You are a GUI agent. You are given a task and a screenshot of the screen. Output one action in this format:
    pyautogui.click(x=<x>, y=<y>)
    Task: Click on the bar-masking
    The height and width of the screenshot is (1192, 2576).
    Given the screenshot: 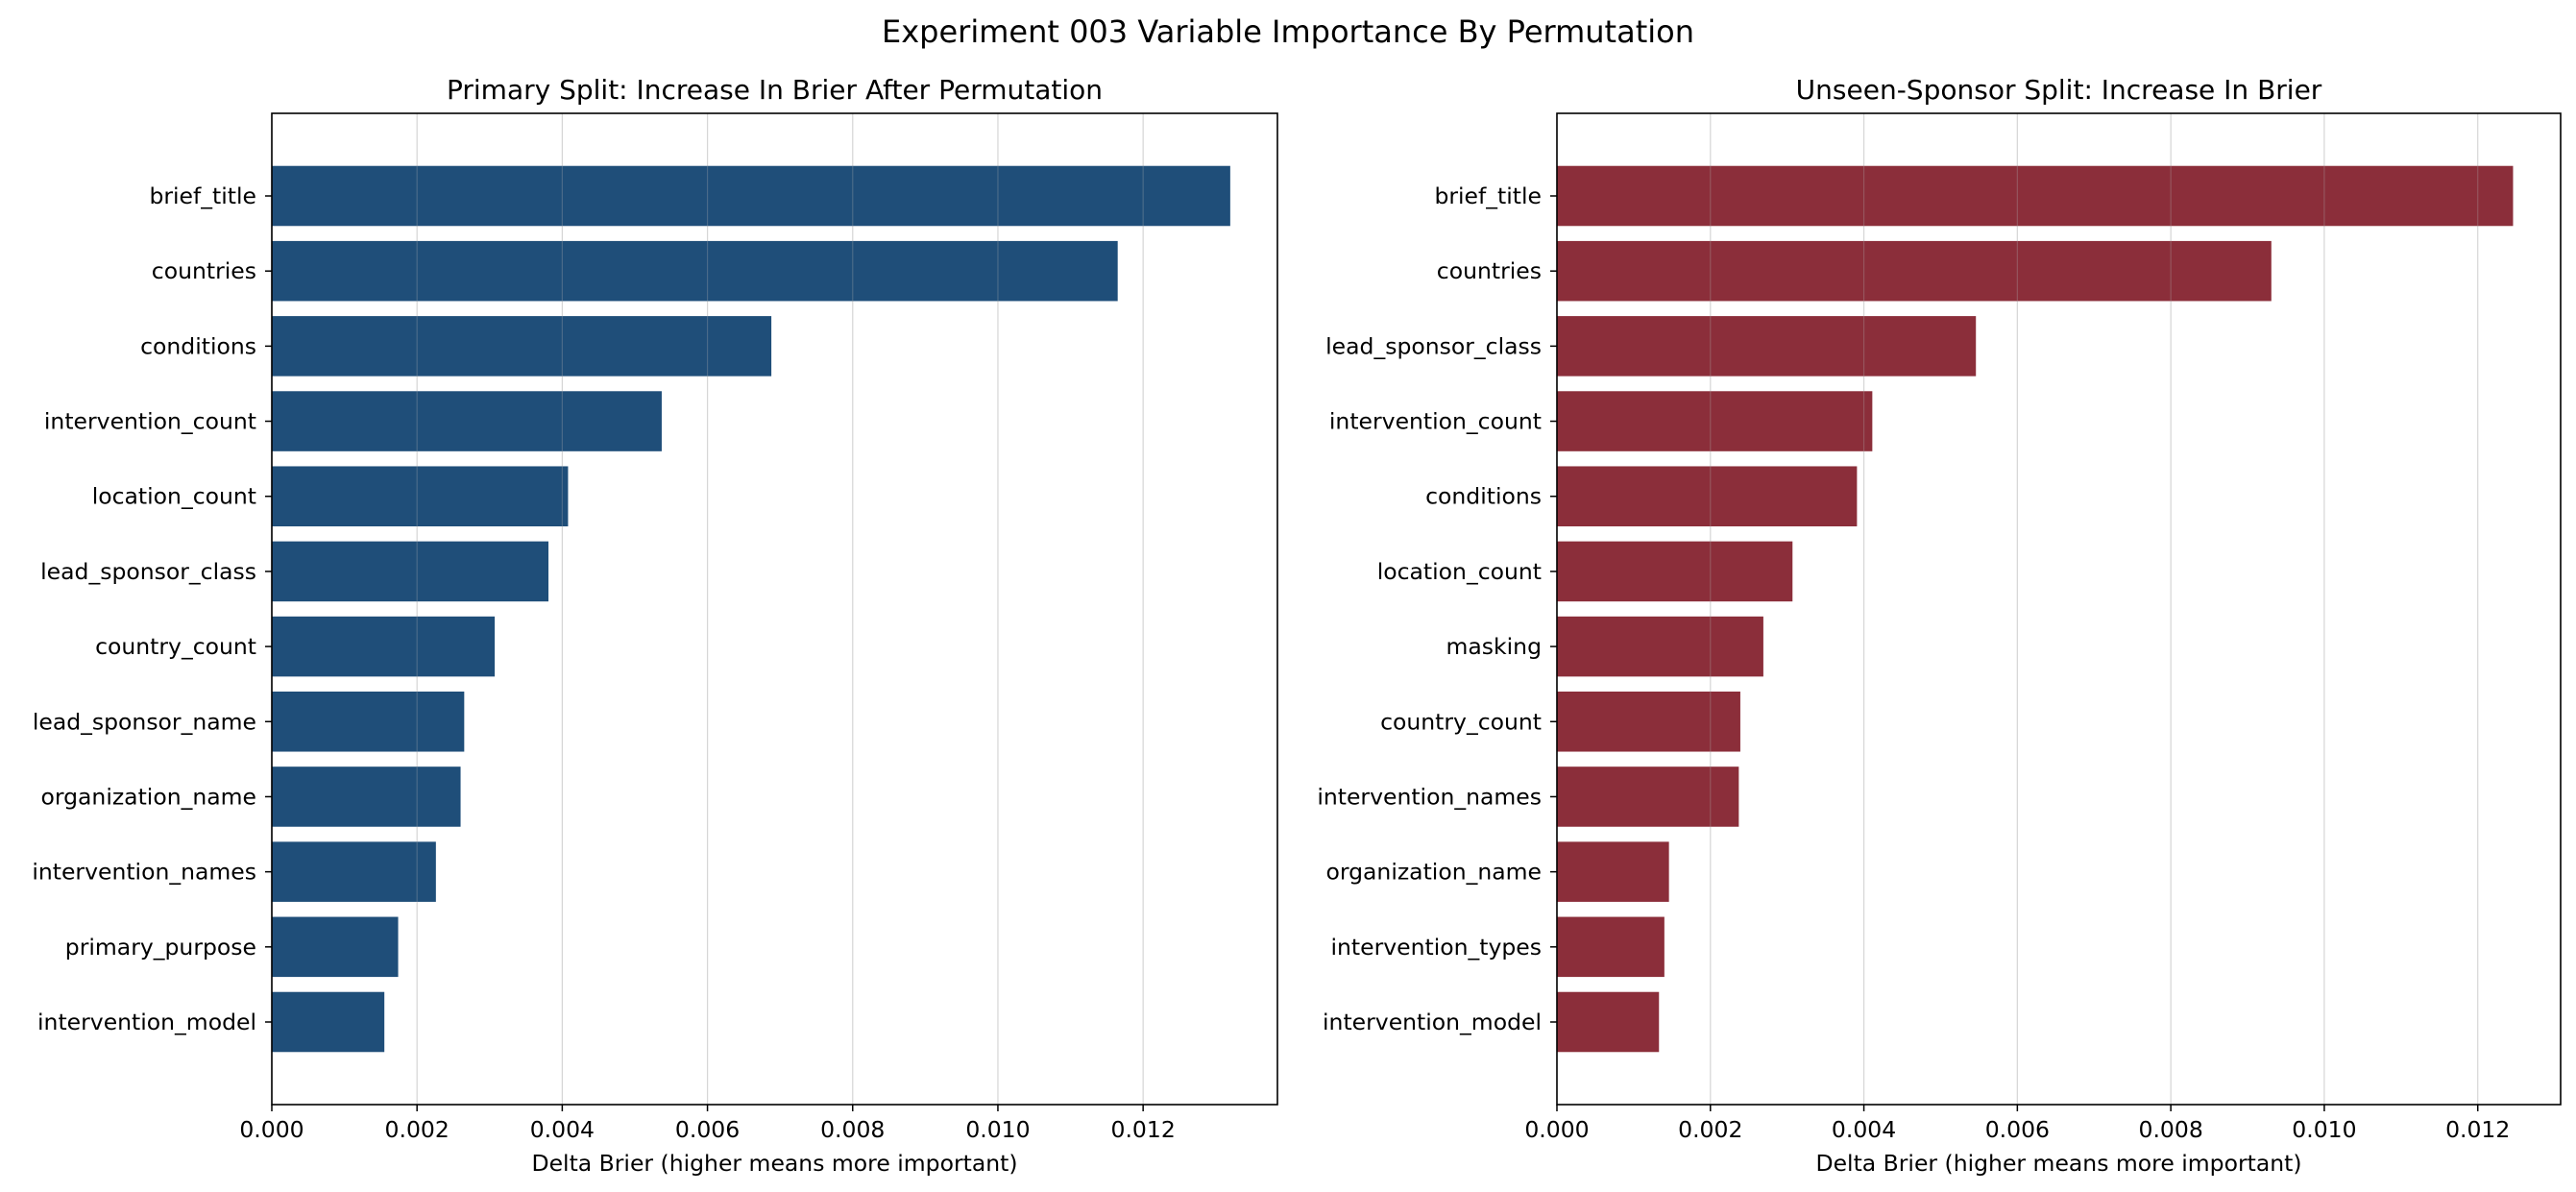 What is the action you would take?
    pyautogui.click(x=1660, y=646)
    